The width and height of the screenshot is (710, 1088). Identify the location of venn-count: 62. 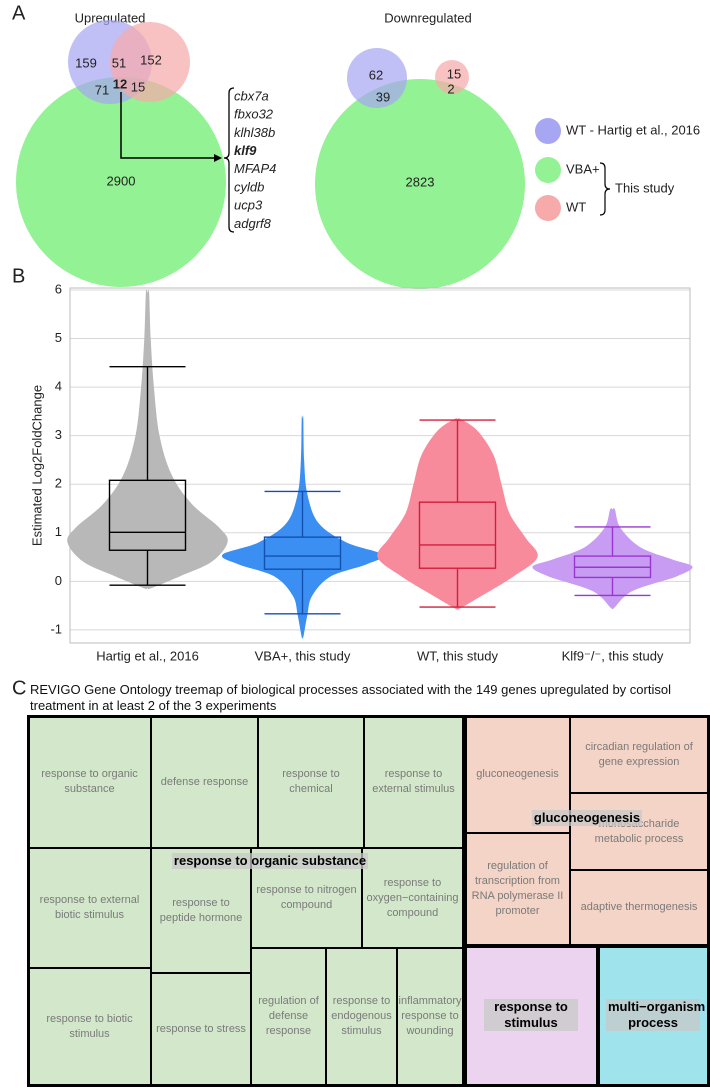
(376, 74).